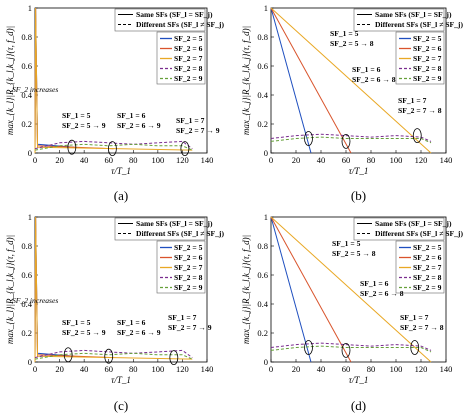  I want to click on annotation-text: SF_2 = 5 → 9, so click(84, 125).